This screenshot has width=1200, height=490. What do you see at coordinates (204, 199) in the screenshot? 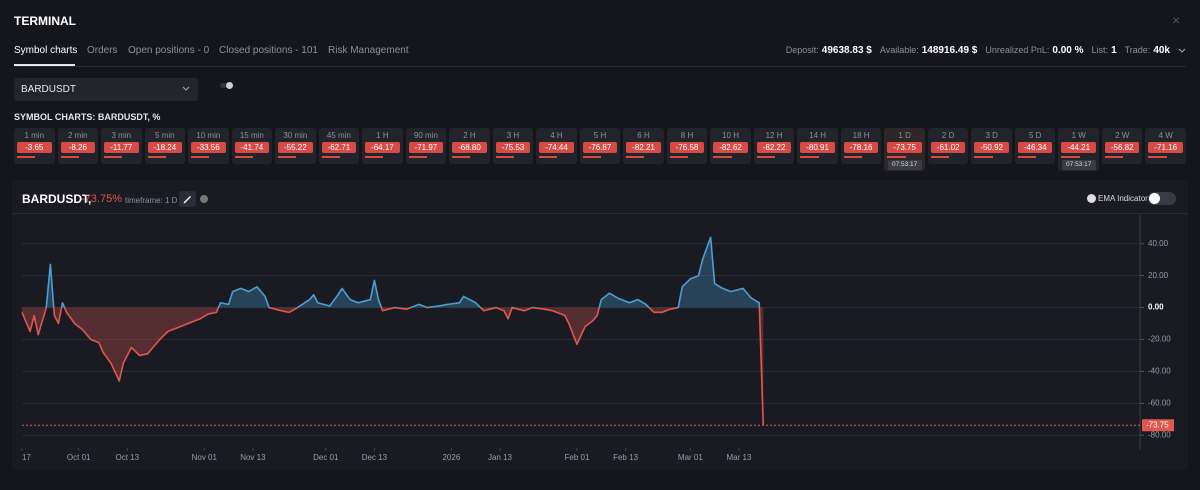
I see `help-icon` at bounding box center [204, 199].